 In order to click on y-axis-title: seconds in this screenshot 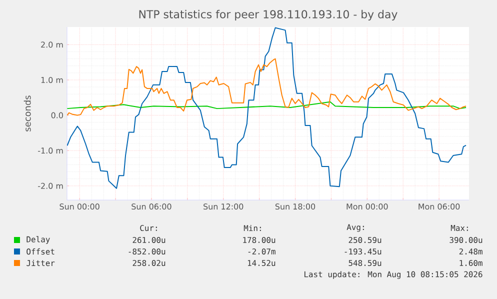, I will do `click(27, 114)`.